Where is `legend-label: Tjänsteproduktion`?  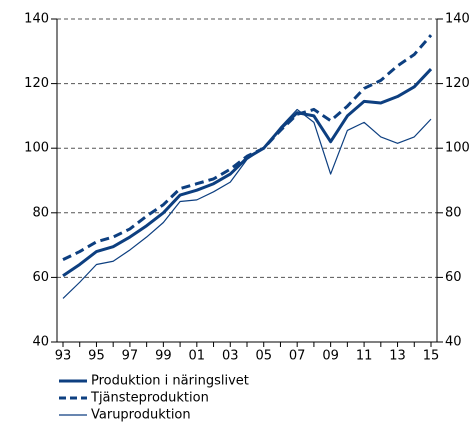 legend-label: Tjänsteproduktion is located at coordinates (149, 398).